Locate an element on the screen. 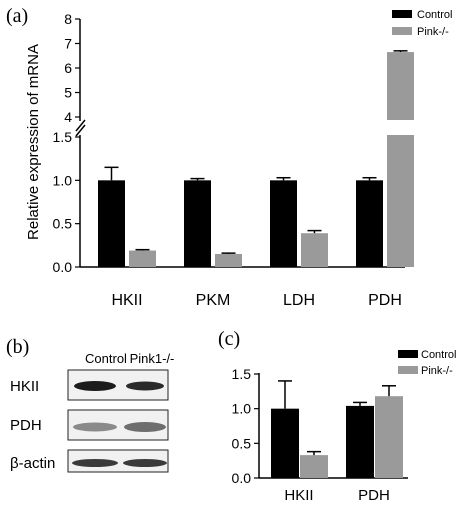 Image resolution: width=474 pixels, height=507 pixels. blot-band-hkii-control is located at coordinates (95, 386).